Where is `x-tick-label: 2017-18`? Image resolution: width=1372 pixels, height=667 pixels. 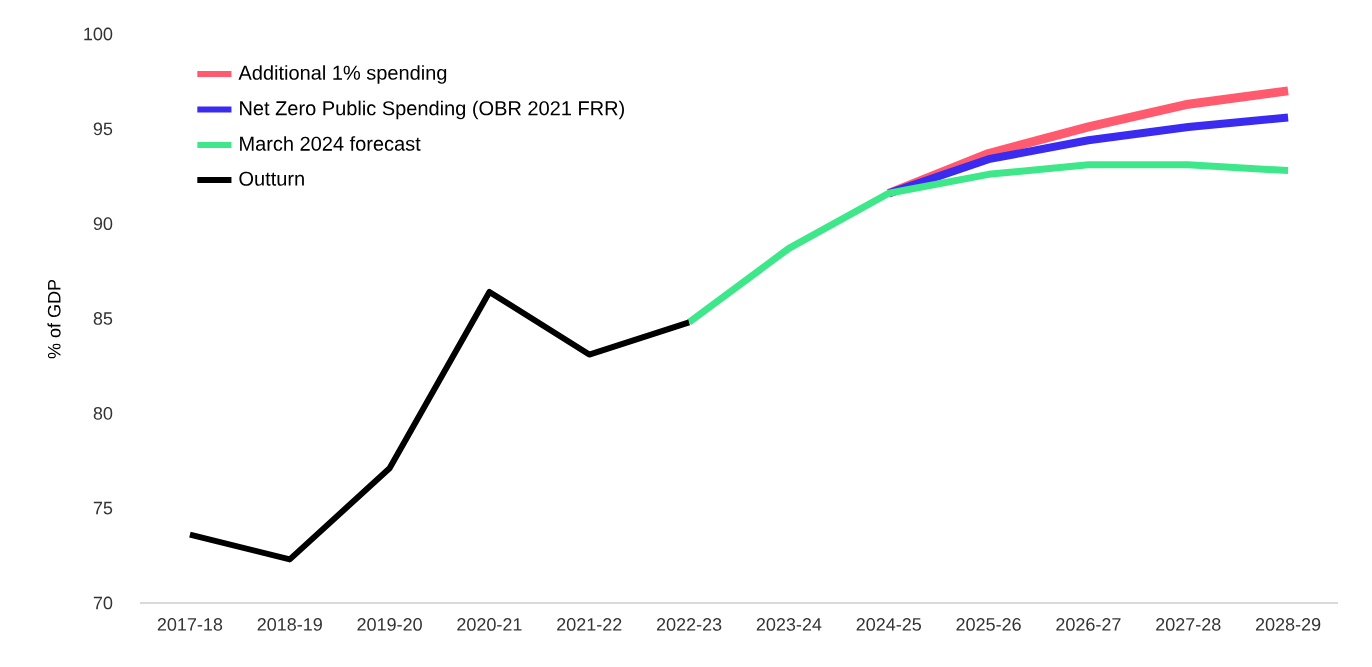
x-tick-label: 2017-18 is located at coordinates (190, 624).